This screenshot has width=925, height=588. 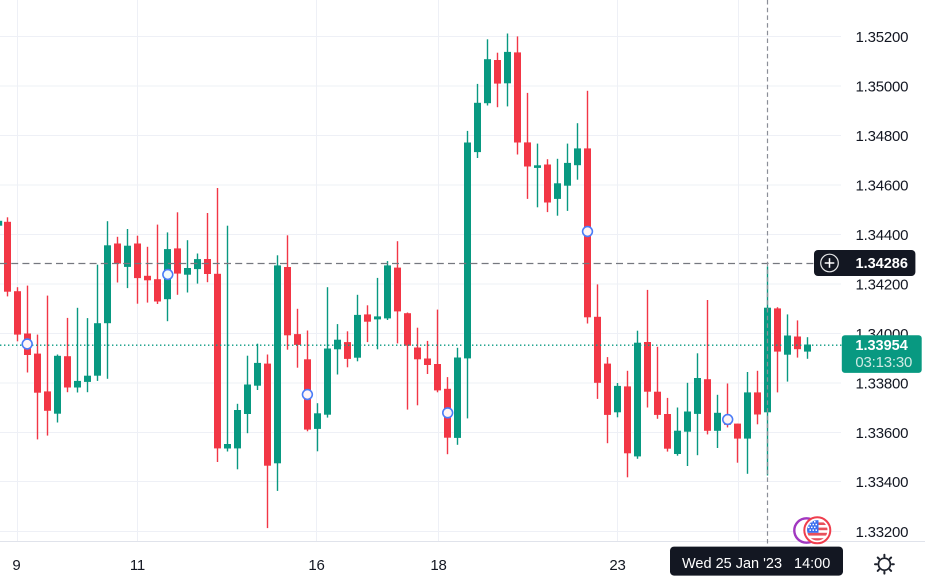 What do you see at coordinates (882, 433) in the screenshot?
I see `svg-text: 1.33600` at bounding box center [882, 433].